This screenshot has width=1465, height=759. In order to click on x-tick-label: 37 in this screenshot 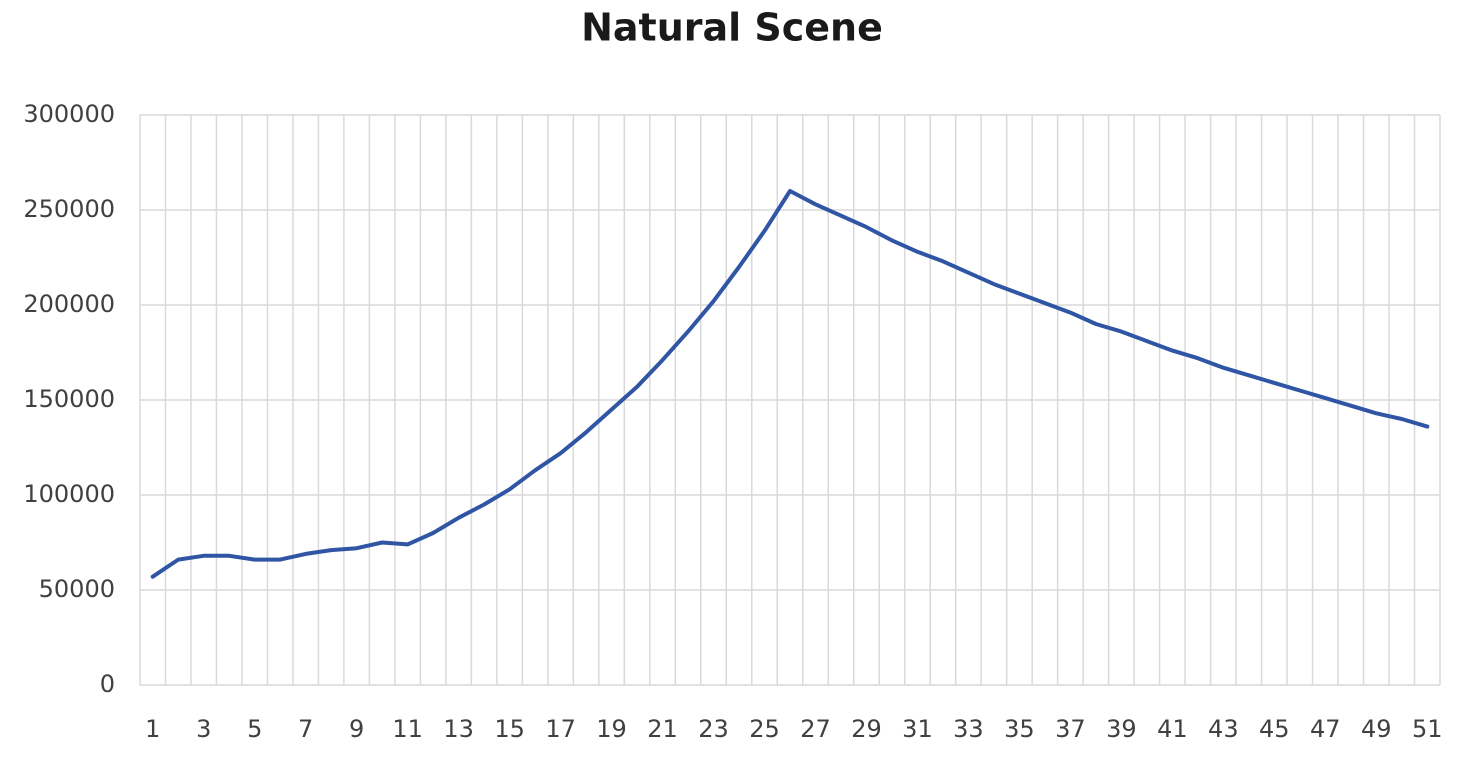, I will do `click(1070, 729)`.